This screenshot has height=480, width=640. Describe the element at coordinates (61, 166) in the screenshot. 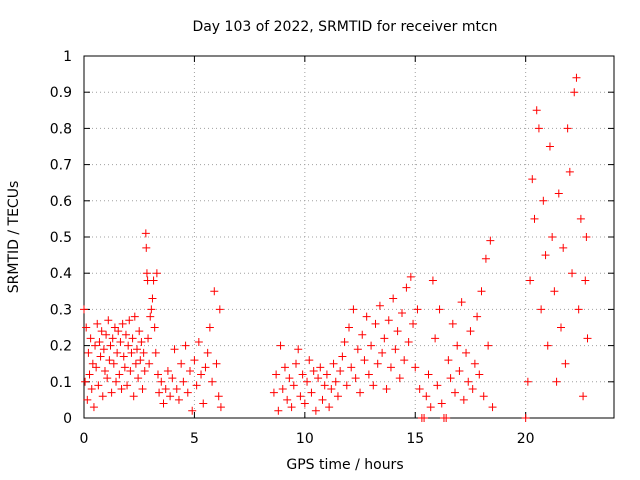

I see `y-tick-label: 0.7` at that location.